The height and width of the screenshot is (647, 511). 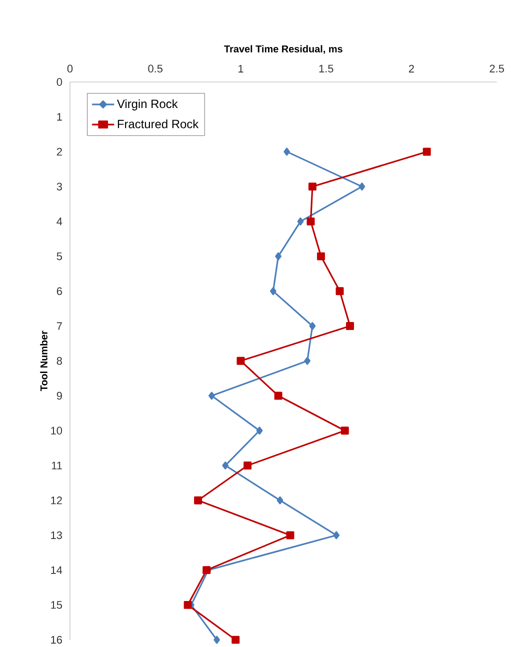 What do you see at coordinates (283, 49) in the screenshot?
I see `x-axis-title: Travel Time Residual, ms` at bounding box center [283, 49].